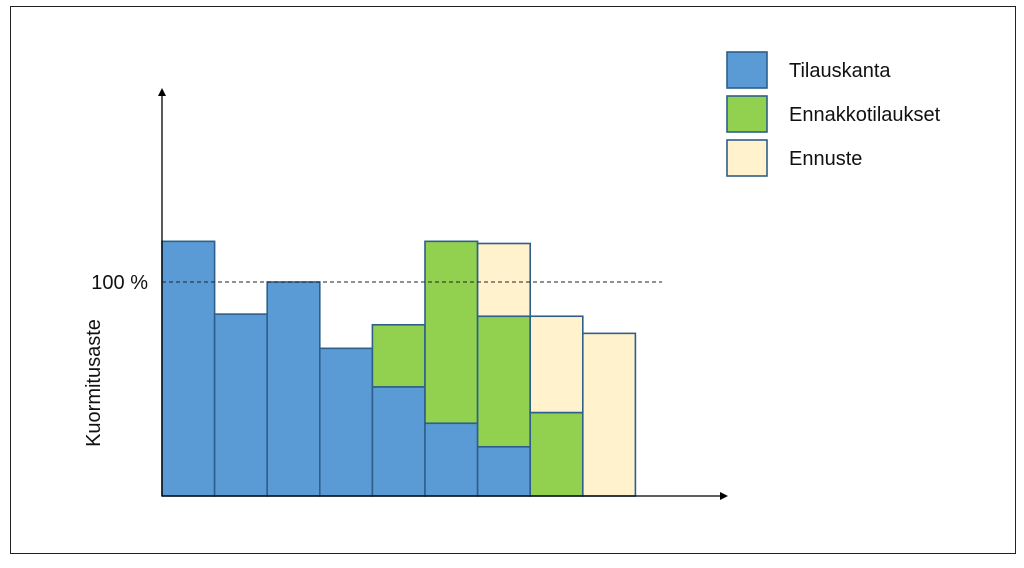 The width and height of the screenshot is (1024, 568). Describe the element at coordinates (840, 71) in the screenshot. I see `legend-label-1: Tilauskanta` at that location.